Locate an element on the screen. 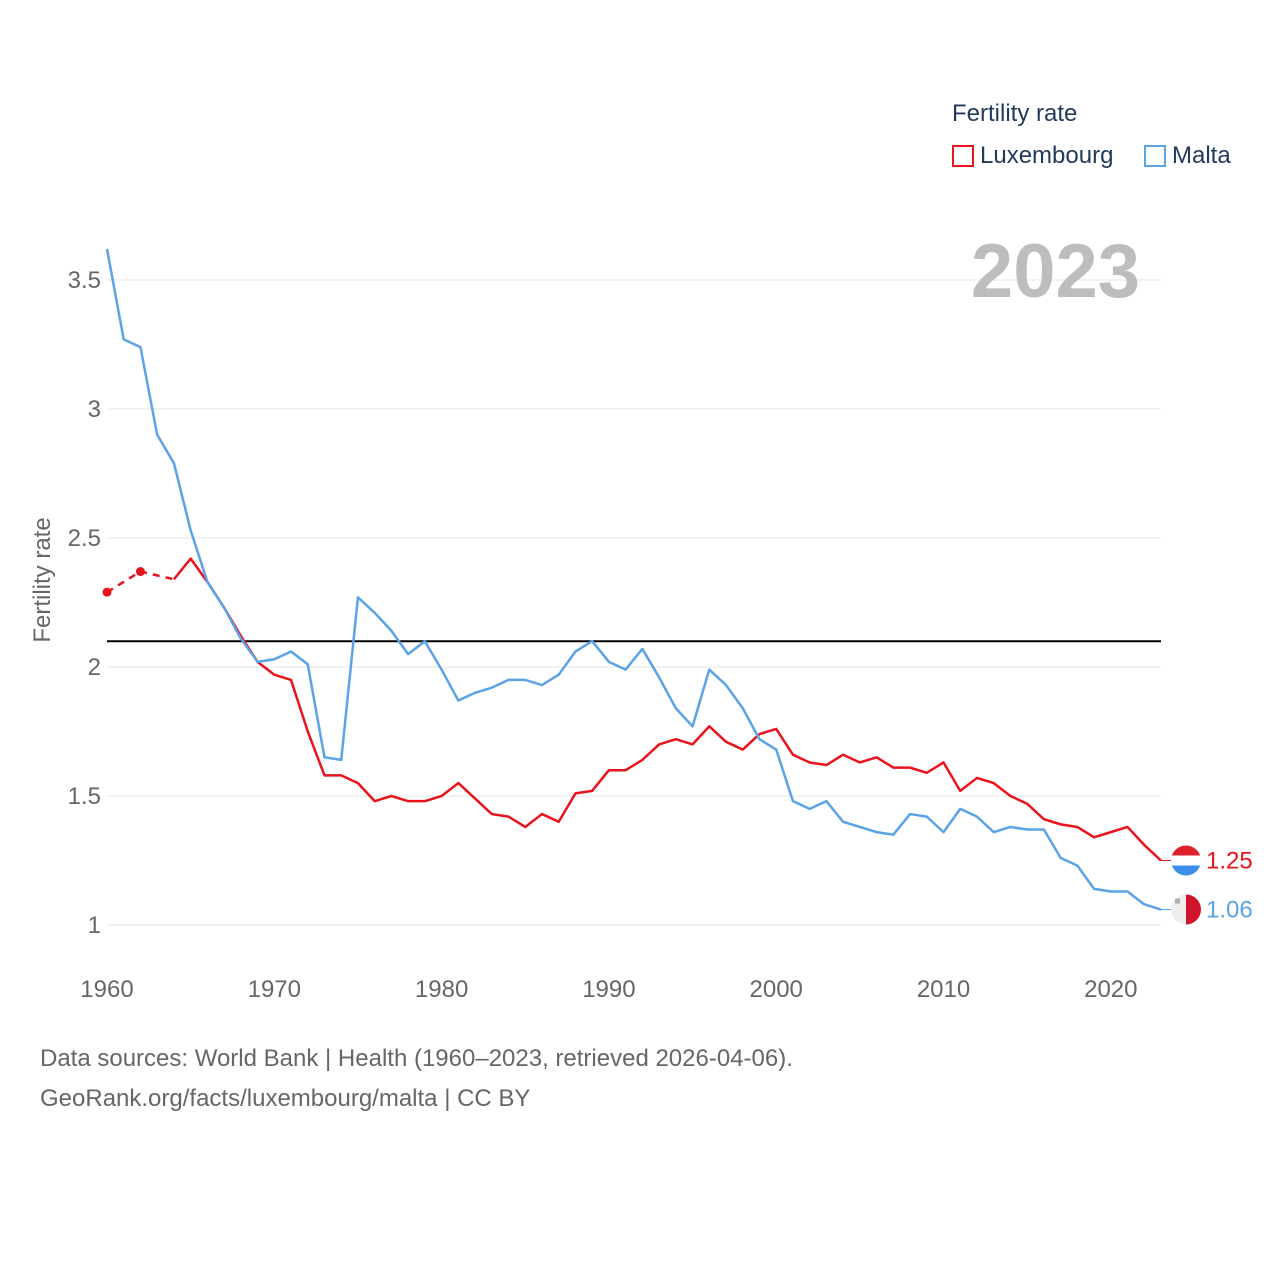 The width and height of the screenshot is (1280, 1280). x-tick-label: 1990 is located at coordinates (608, 989).